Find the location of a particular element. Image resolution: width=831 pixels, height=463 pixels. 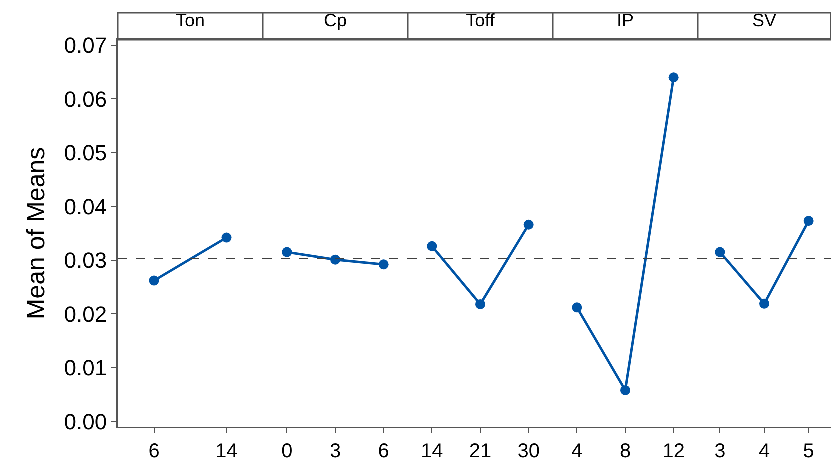

chart-title: IP is located at coordinates (625, 20).